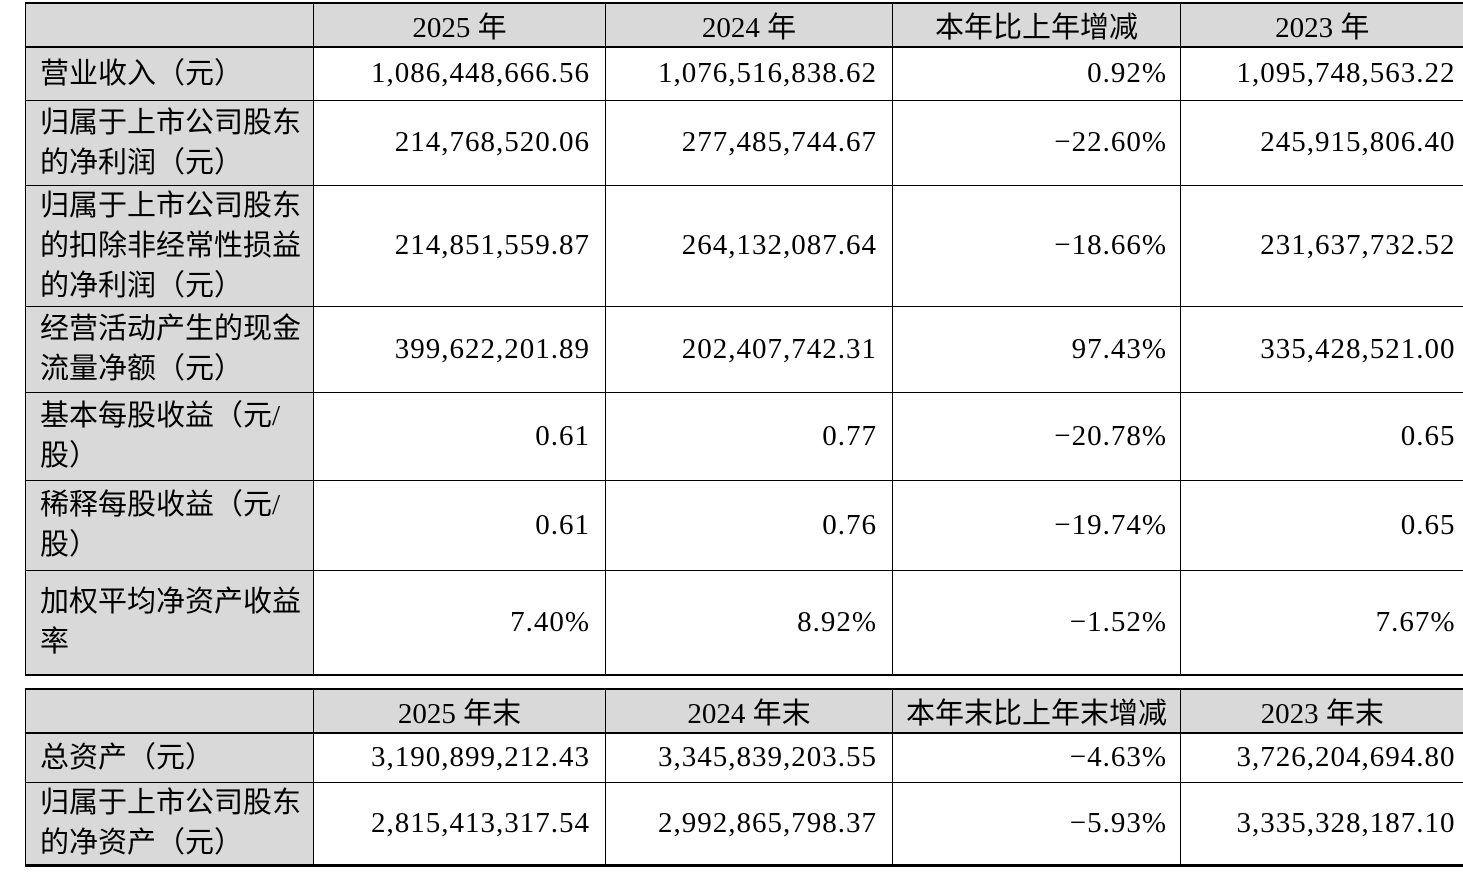 The height and width of the screenshot is (876, 1463). I want to click on table-row: 稀释每股收益（元/ 股） 0.61 0.76 −19.74% 0.65, so click(744, 525).